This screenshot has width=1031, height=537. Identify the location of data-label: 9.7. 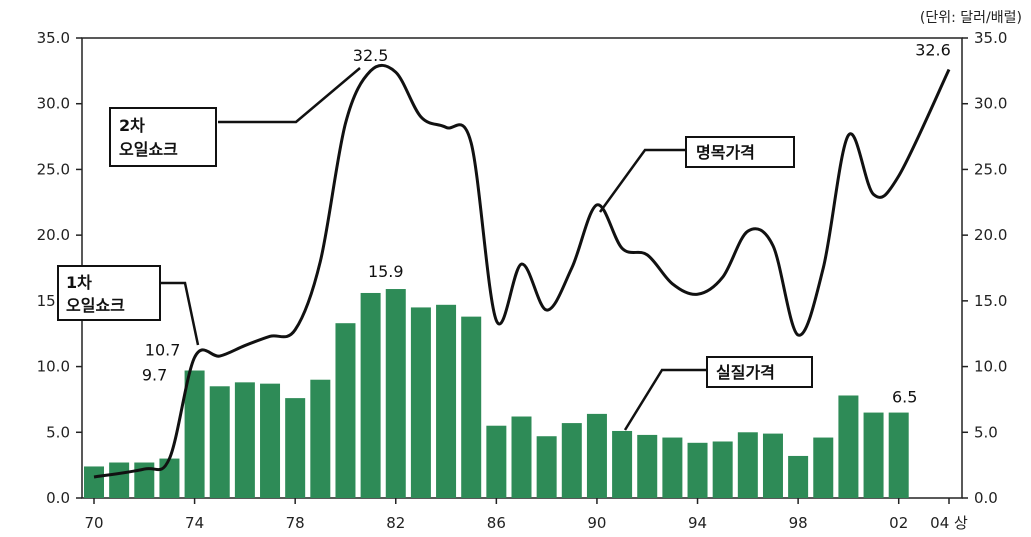
(154, 375).